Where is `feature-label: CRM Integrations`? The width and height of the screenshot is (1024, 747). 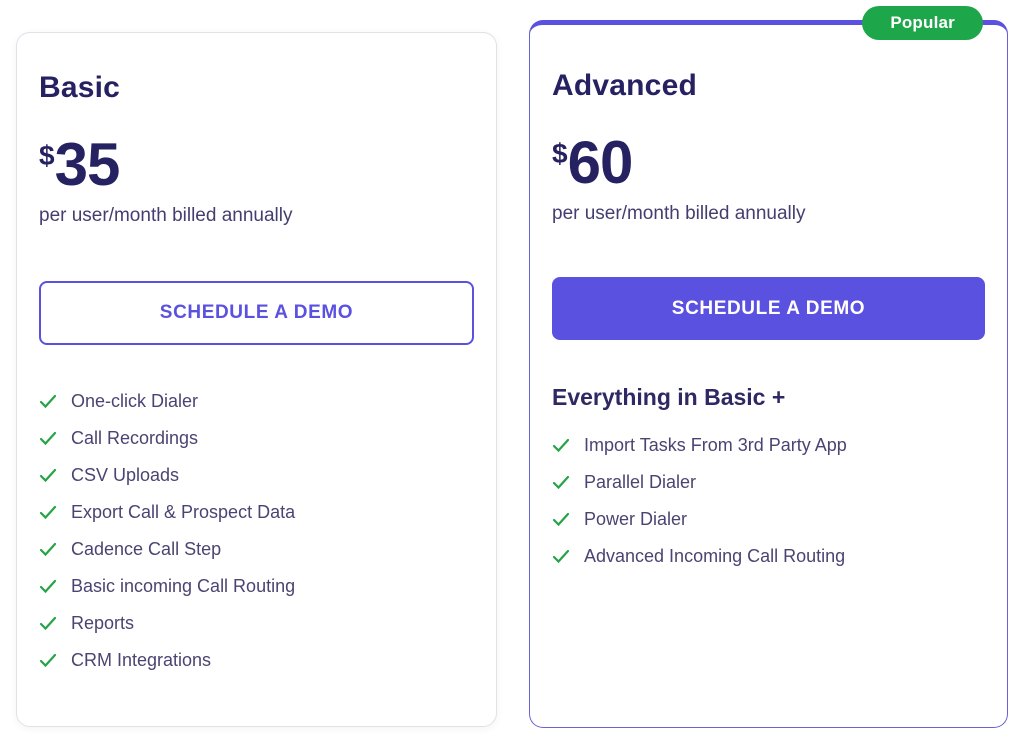
feature-label: CRM Integrations is located at coordinates (141, 659).